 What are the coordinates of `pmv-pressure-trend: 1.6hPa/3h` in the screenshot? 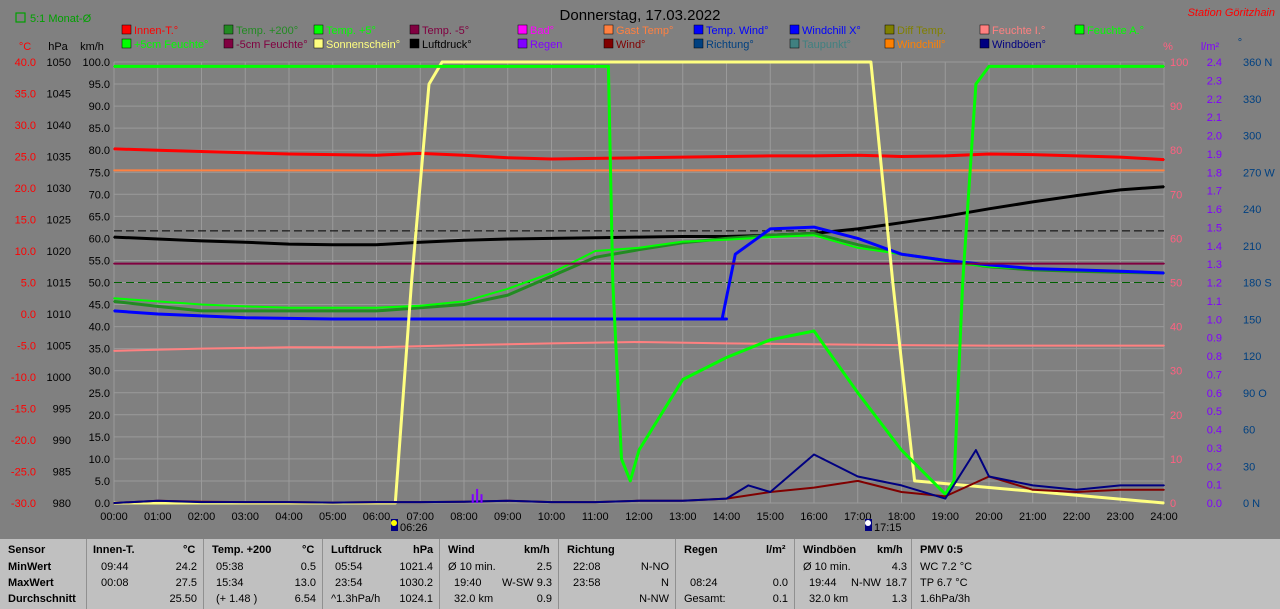 It's located at (945, 599).